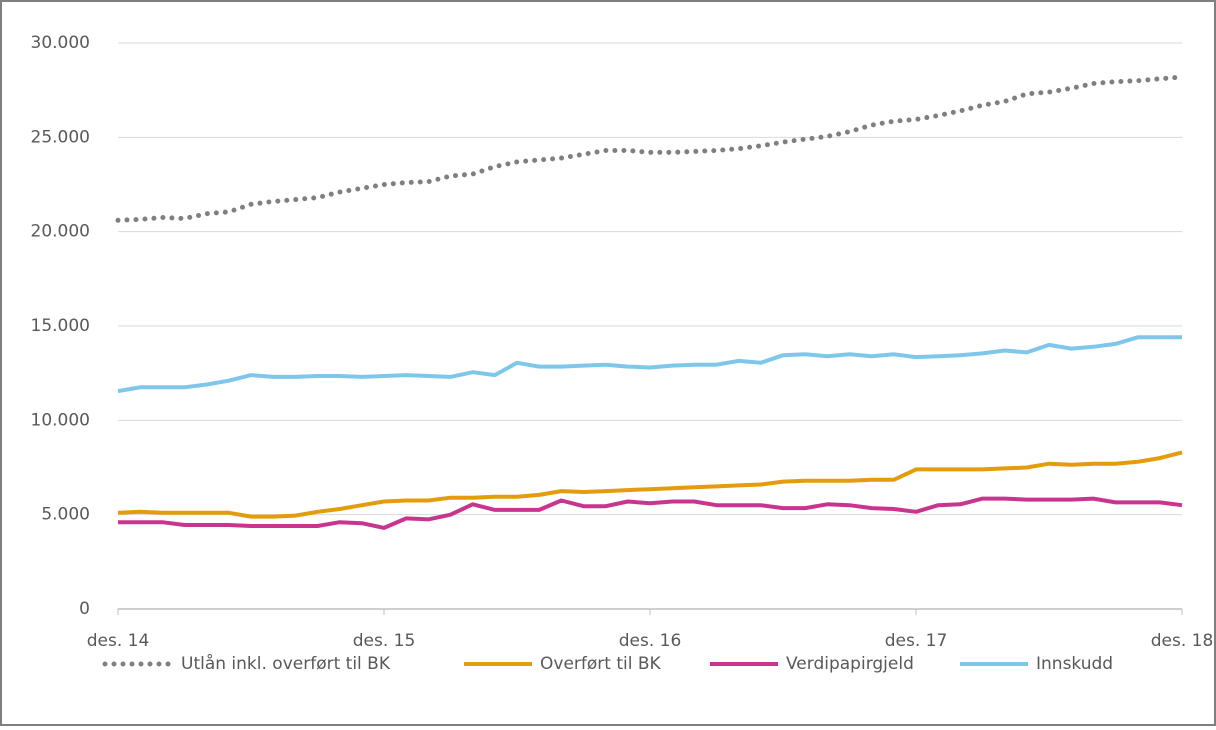 This screenshot has width=1216, height=730. Describe the element at coordinates (65, 515) in the screenshot. I see `y-tick-label: 5.000` at that location.